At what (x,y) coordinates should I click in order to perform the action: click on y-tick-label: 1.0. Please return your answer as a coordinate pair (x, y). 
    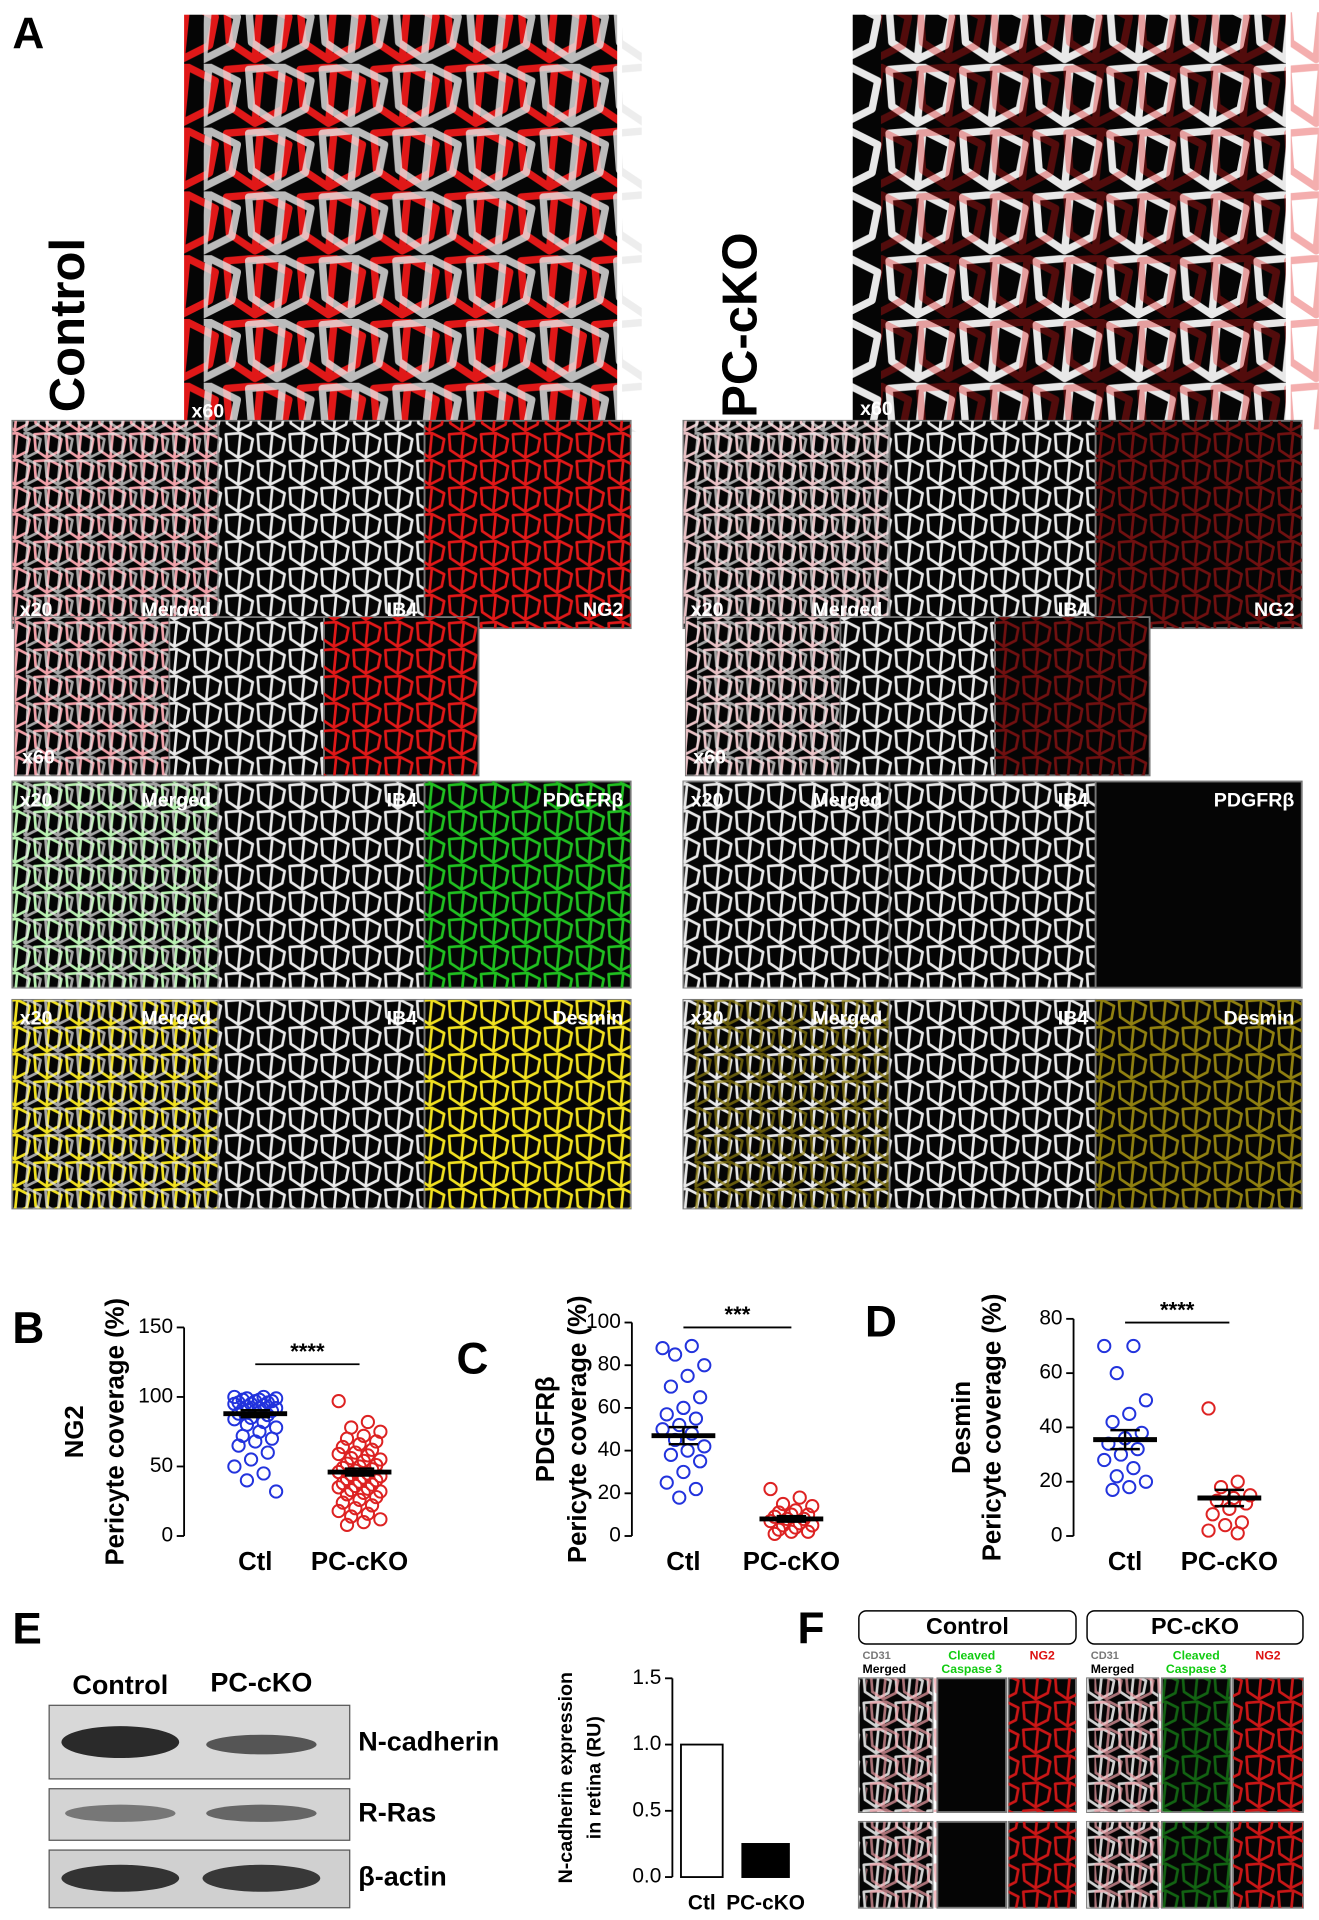
    Looking at the image, I should click on (646, 1743).